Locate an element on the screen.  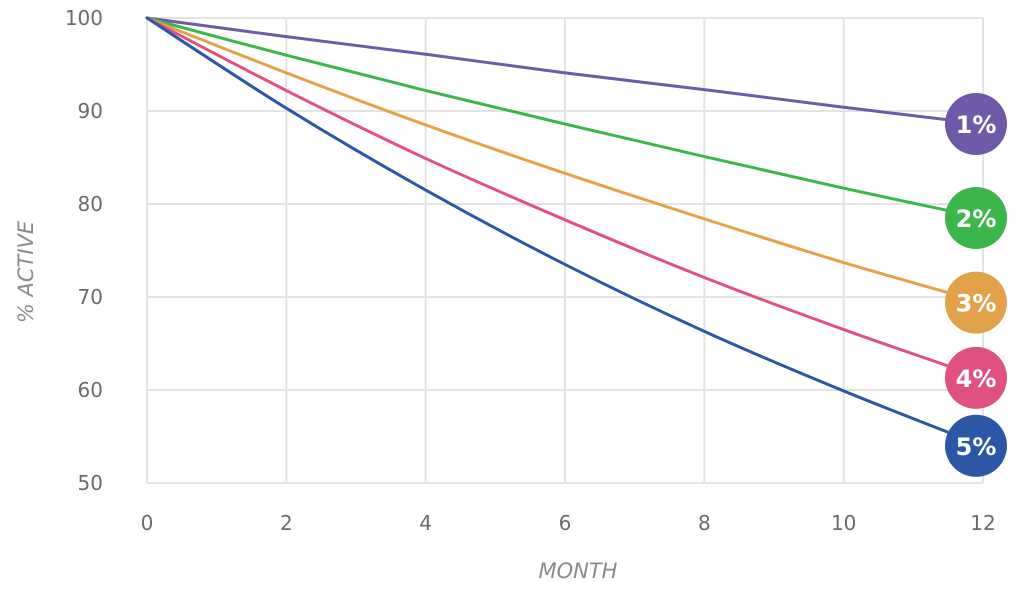
x-tick-label: 12 is located at coordinates (982, 523).